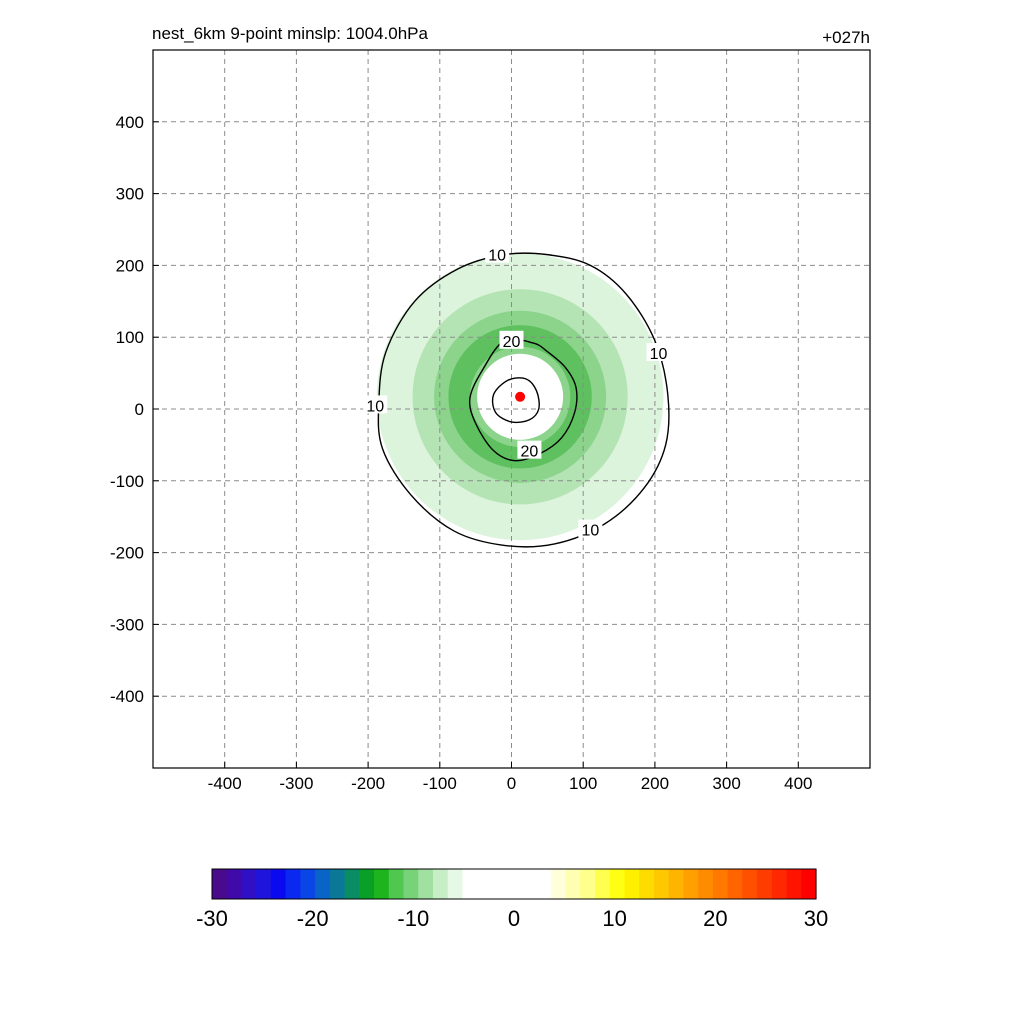  Describe the element at coordinates (225, 783) in the screenshot. I see `x-tick-label: -400` at that location.